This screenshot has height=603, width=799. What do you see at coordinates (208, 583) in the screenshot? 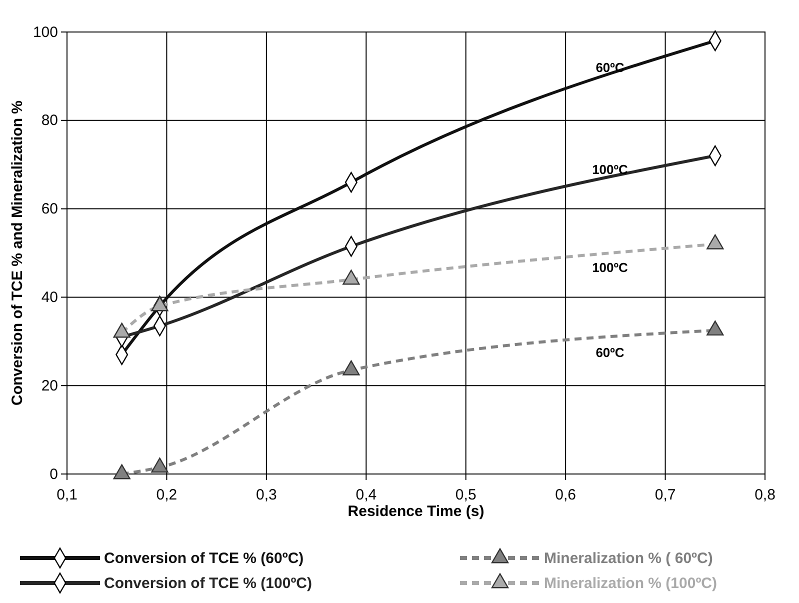
I see `text: Conversion of TCE % (100ºC)` at bounding box center [208, 583].